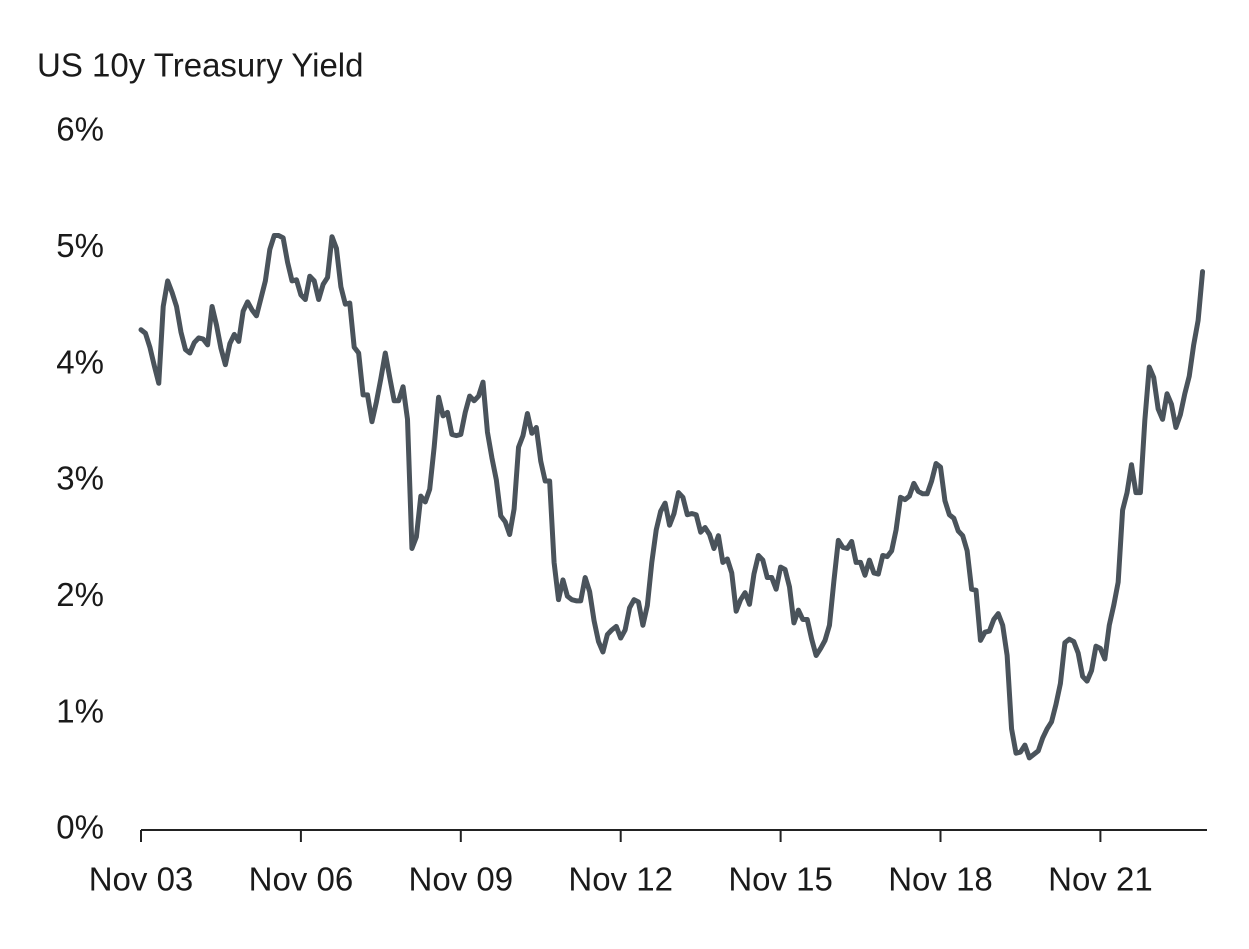 This screenshot has height=949, width=1249. Describe the element at coordinates (940, 879) in the screenshot. I see `x-tick-label: Nov 18` at that location.